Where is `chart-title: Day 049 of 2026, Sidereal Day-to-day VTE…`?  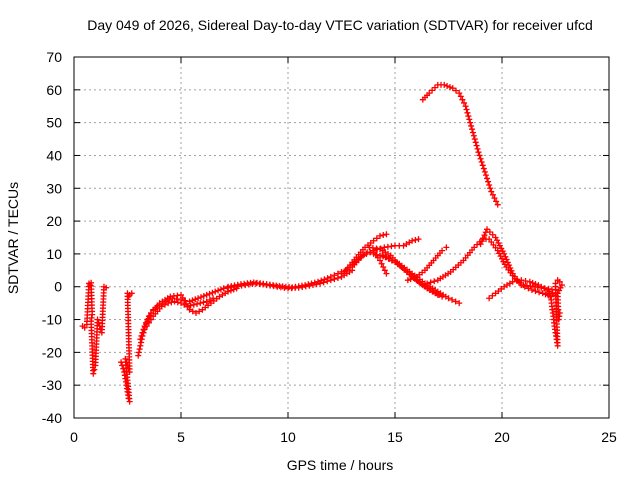 chart-title: Day 049 of 2026, Sidereal Day-to-day VTE… is located at coordinates (340, 25).